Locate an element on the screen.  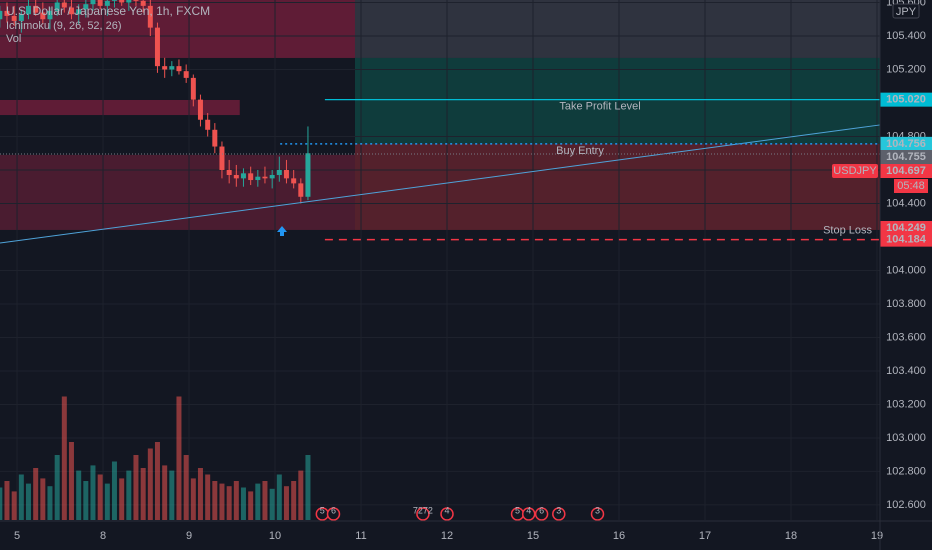
x-tick-label: 12 is located at coordinates (447, 536).